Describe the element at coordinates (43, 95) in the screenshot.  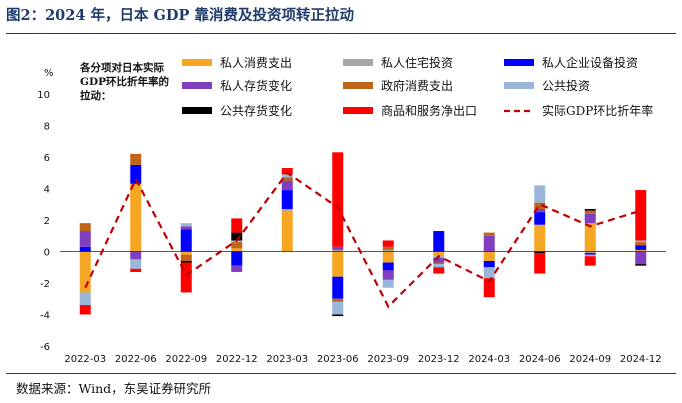
I see `y-tick-label: 10` at that location.